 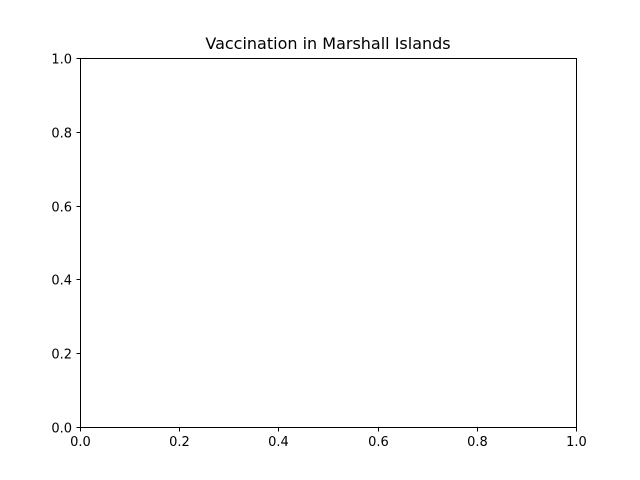 I want to click on chart-title: Vaccination in Marshall Islands, so click(x=327, y=43).